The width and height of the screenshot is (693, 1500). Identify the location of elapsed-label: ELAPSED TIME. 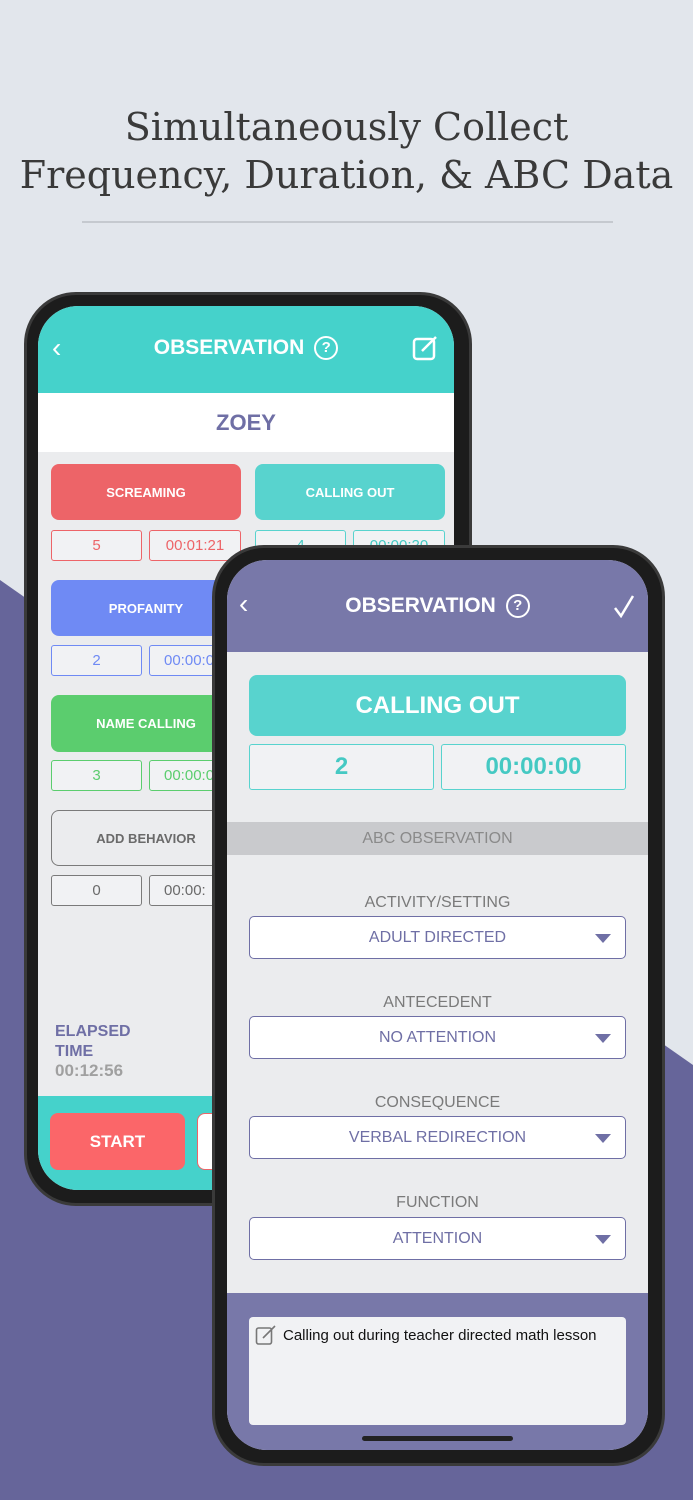
(93, 1041).